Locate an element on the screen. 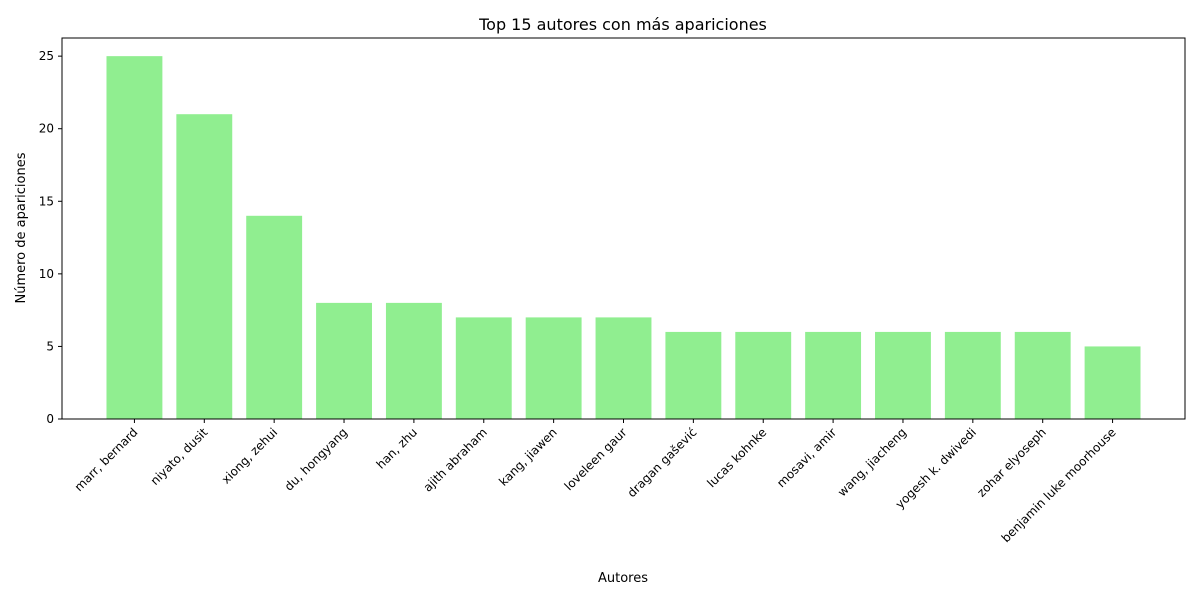 The height and width of the screenshot is (600, 1200). x-axis-label: Autores is located at coordinates (623, 578).